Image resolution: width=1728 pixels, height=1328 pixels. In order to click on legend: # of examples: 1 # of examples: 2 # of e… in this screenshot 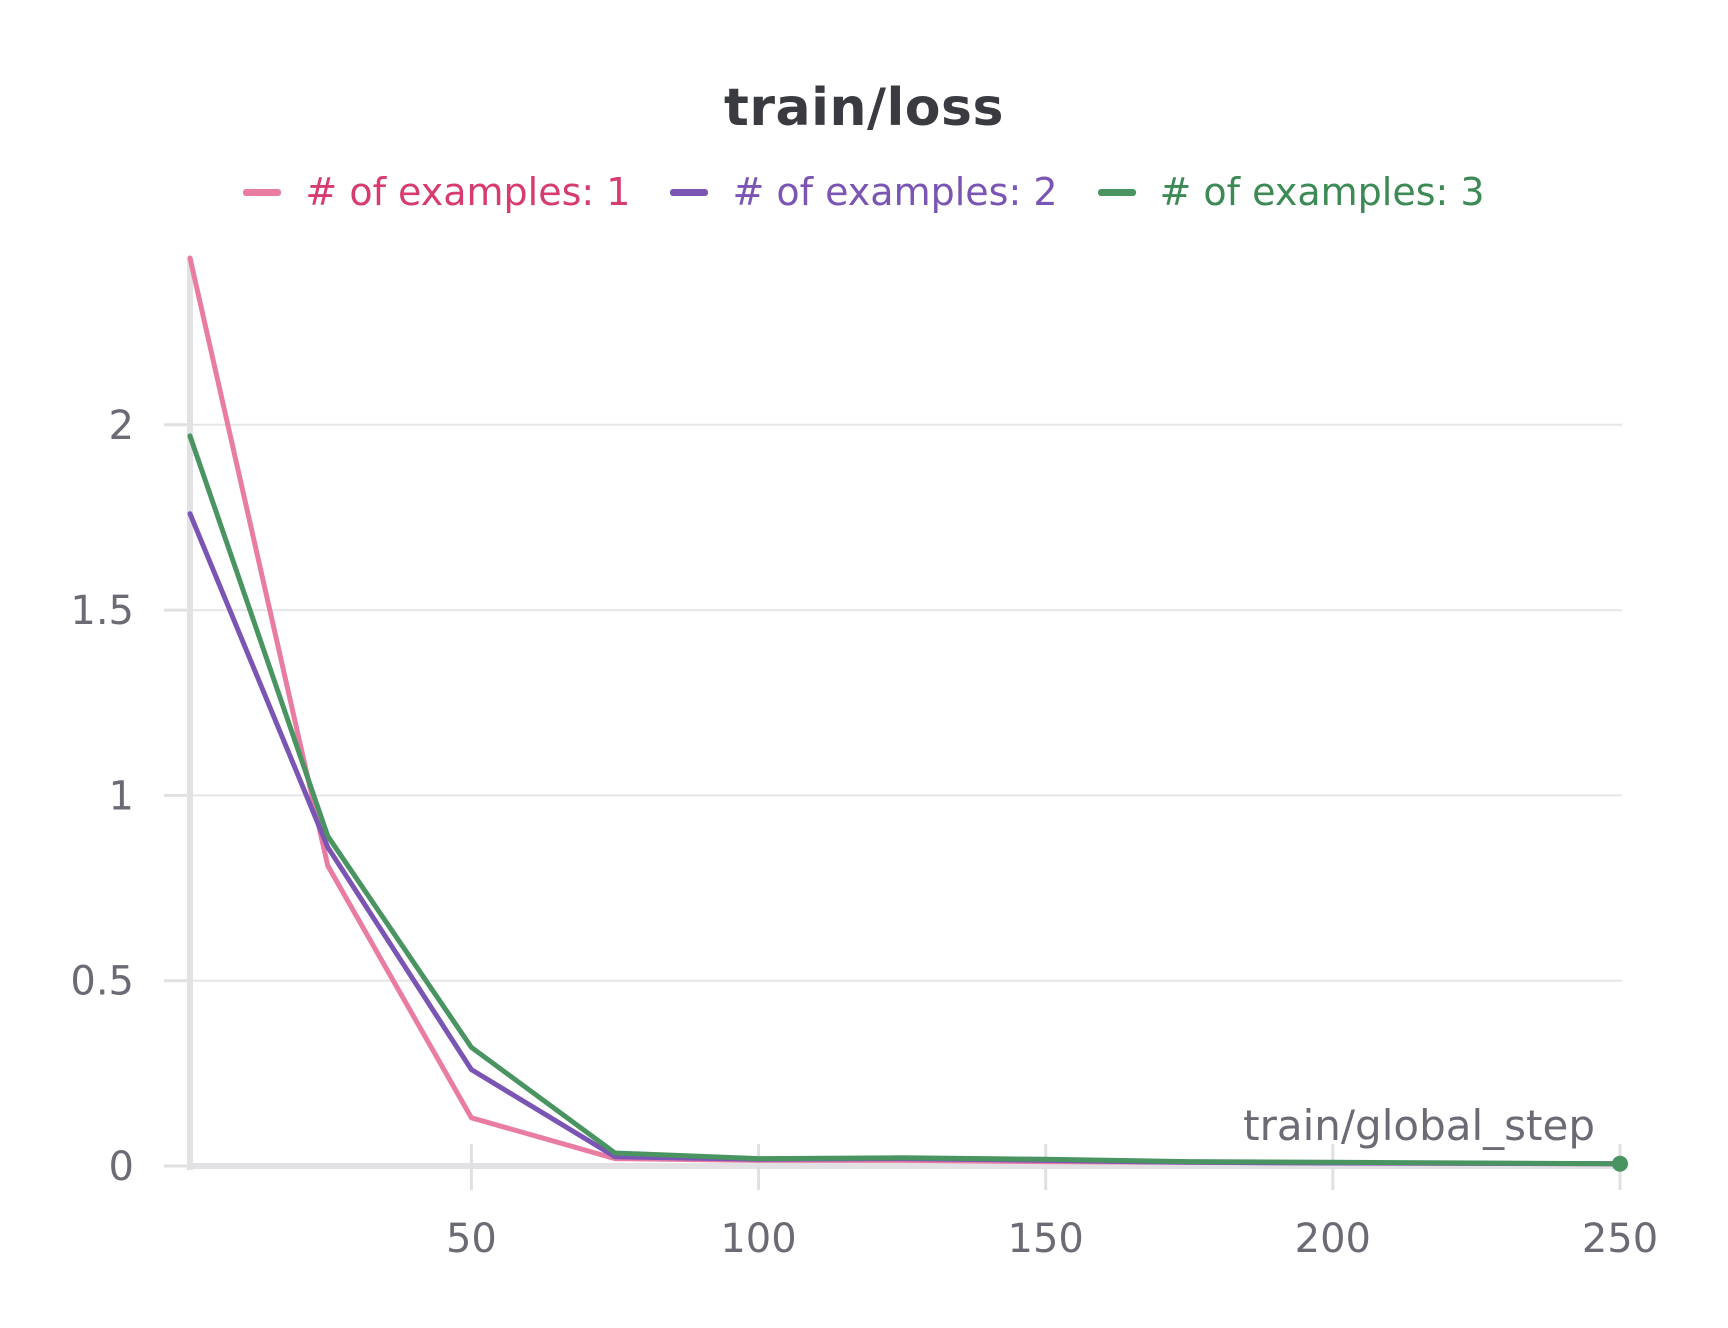, I will do `click(864, 192)`.